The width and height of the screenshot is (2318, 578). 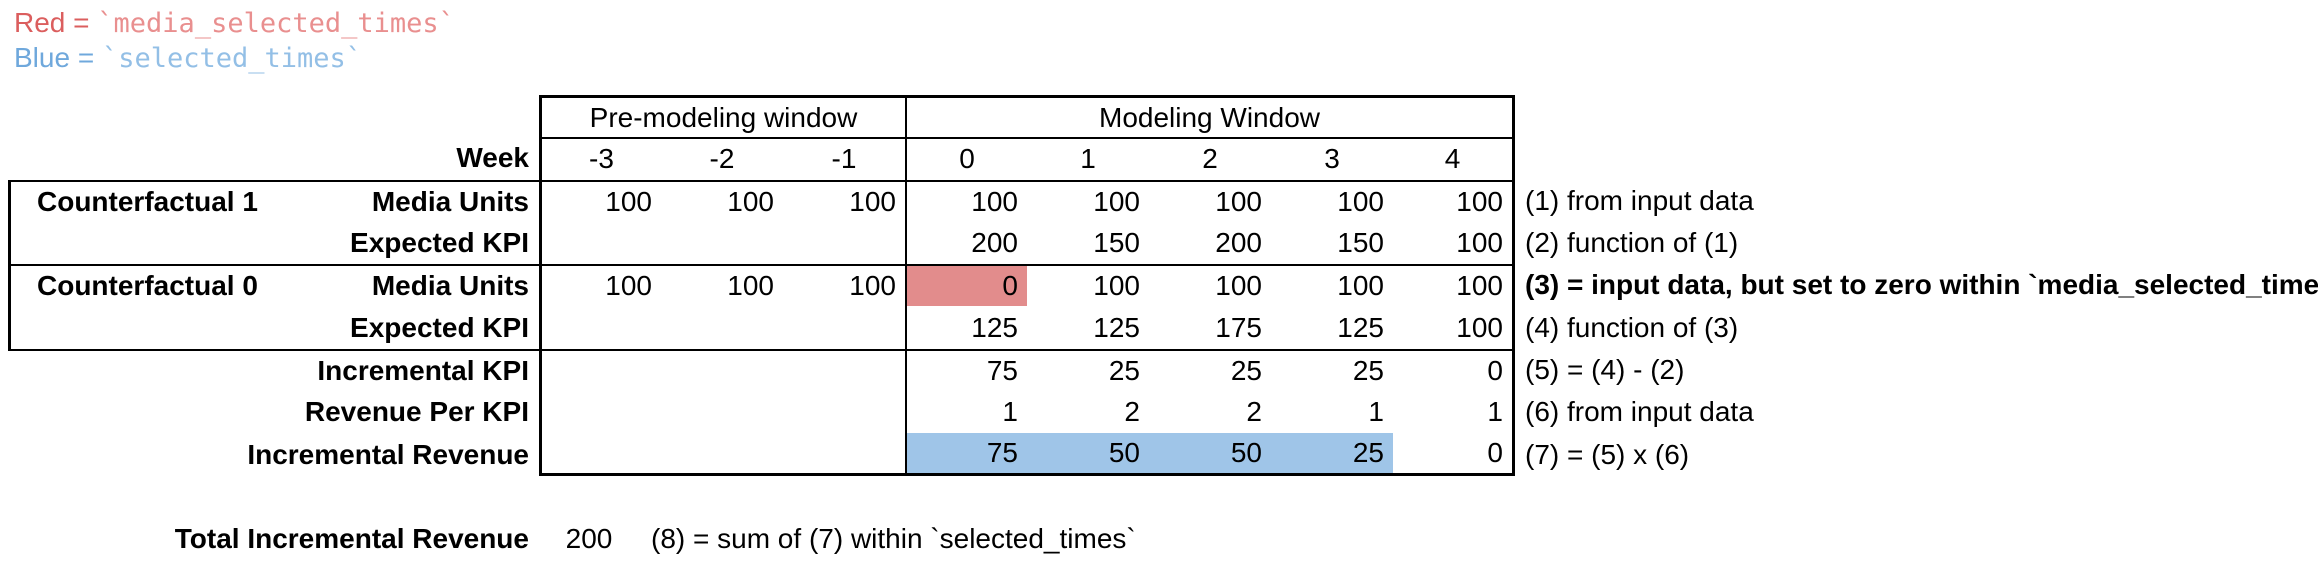 I want to click on row-annotation: (5) = (4) - (2), so click(x=1605, y=369).